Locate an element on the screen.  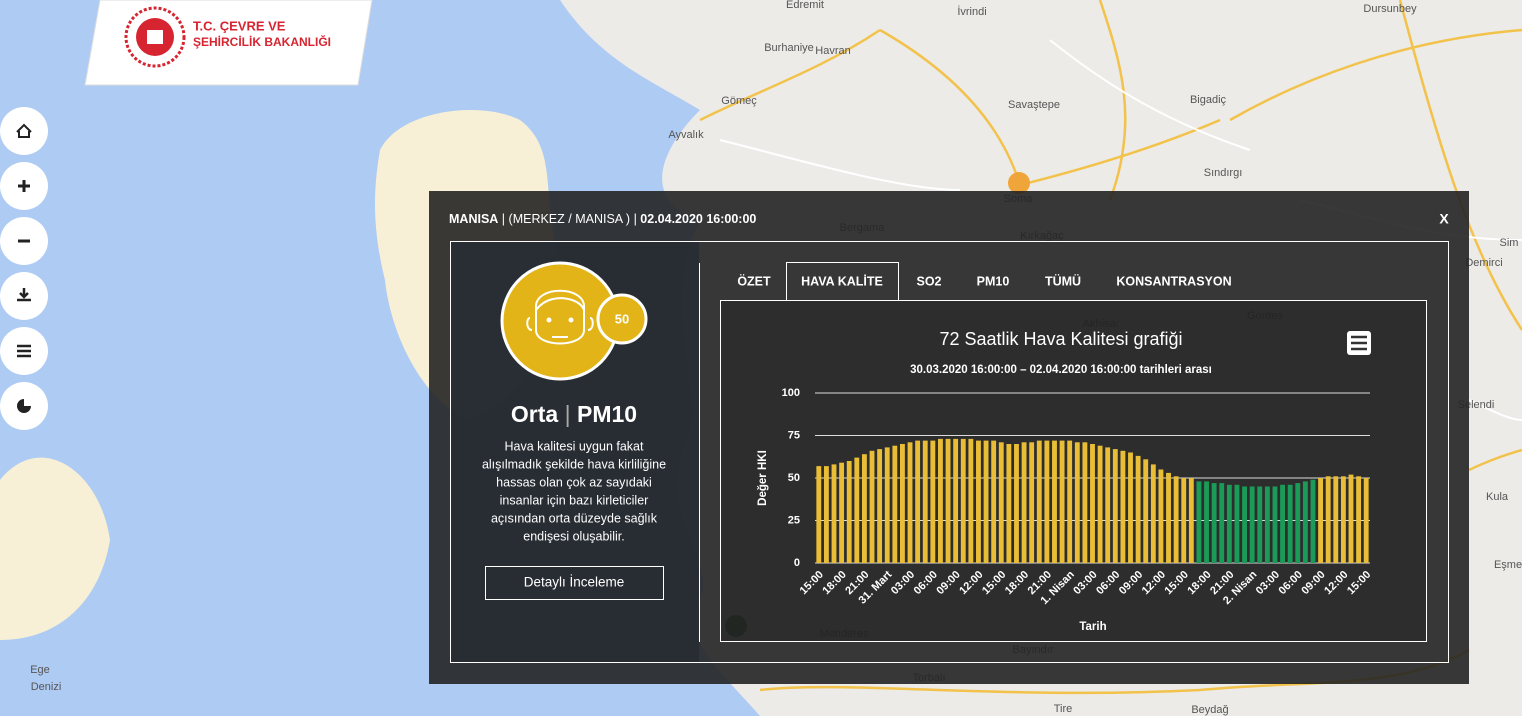
description-line: endişesi oluşabilir. is located at coordinates (573, 536).